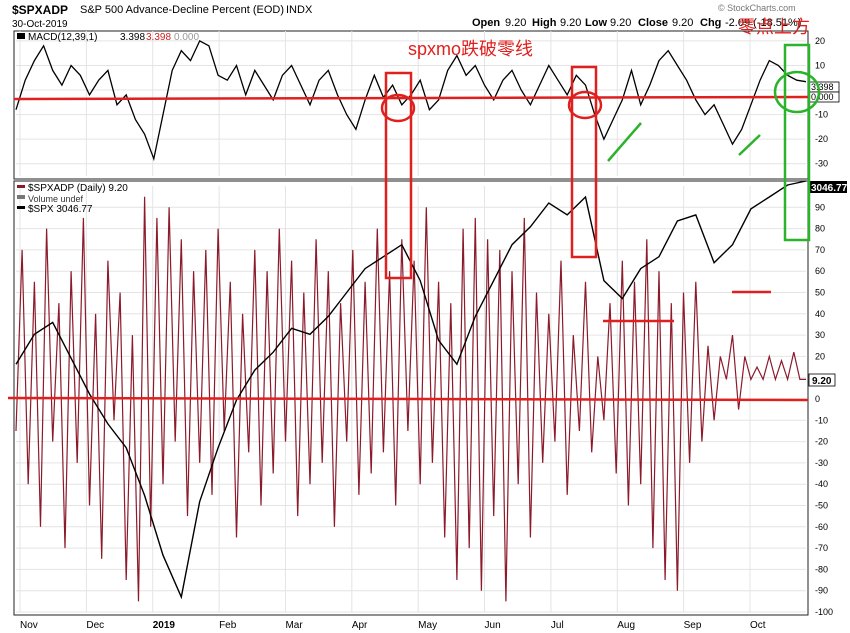 This screenshot has height=633, width=850. I want to click on x-axis-label: Dec, so click(95, 625).